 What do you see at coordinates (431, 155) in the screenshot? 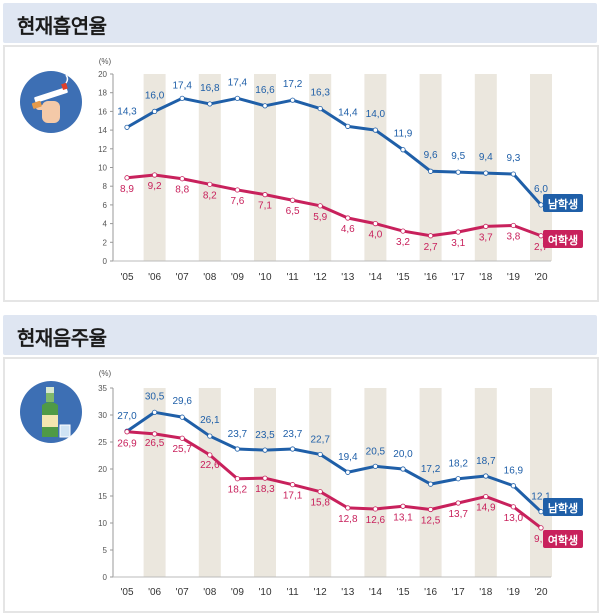
I see `data-label: 9,6` at bounding box center [431, 155].